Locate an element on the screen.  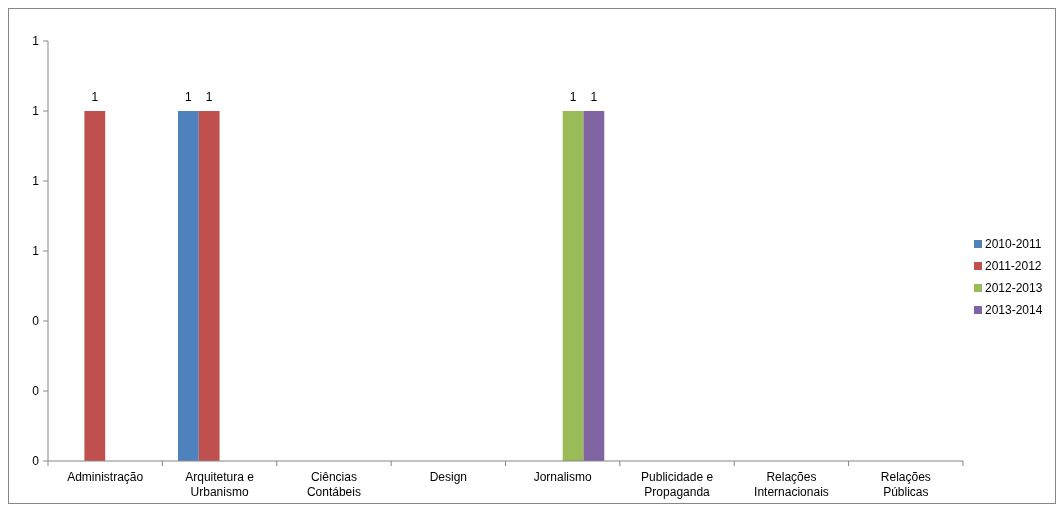
x-tick-label: Relações Internacionais is located at coordinates (791, 484).